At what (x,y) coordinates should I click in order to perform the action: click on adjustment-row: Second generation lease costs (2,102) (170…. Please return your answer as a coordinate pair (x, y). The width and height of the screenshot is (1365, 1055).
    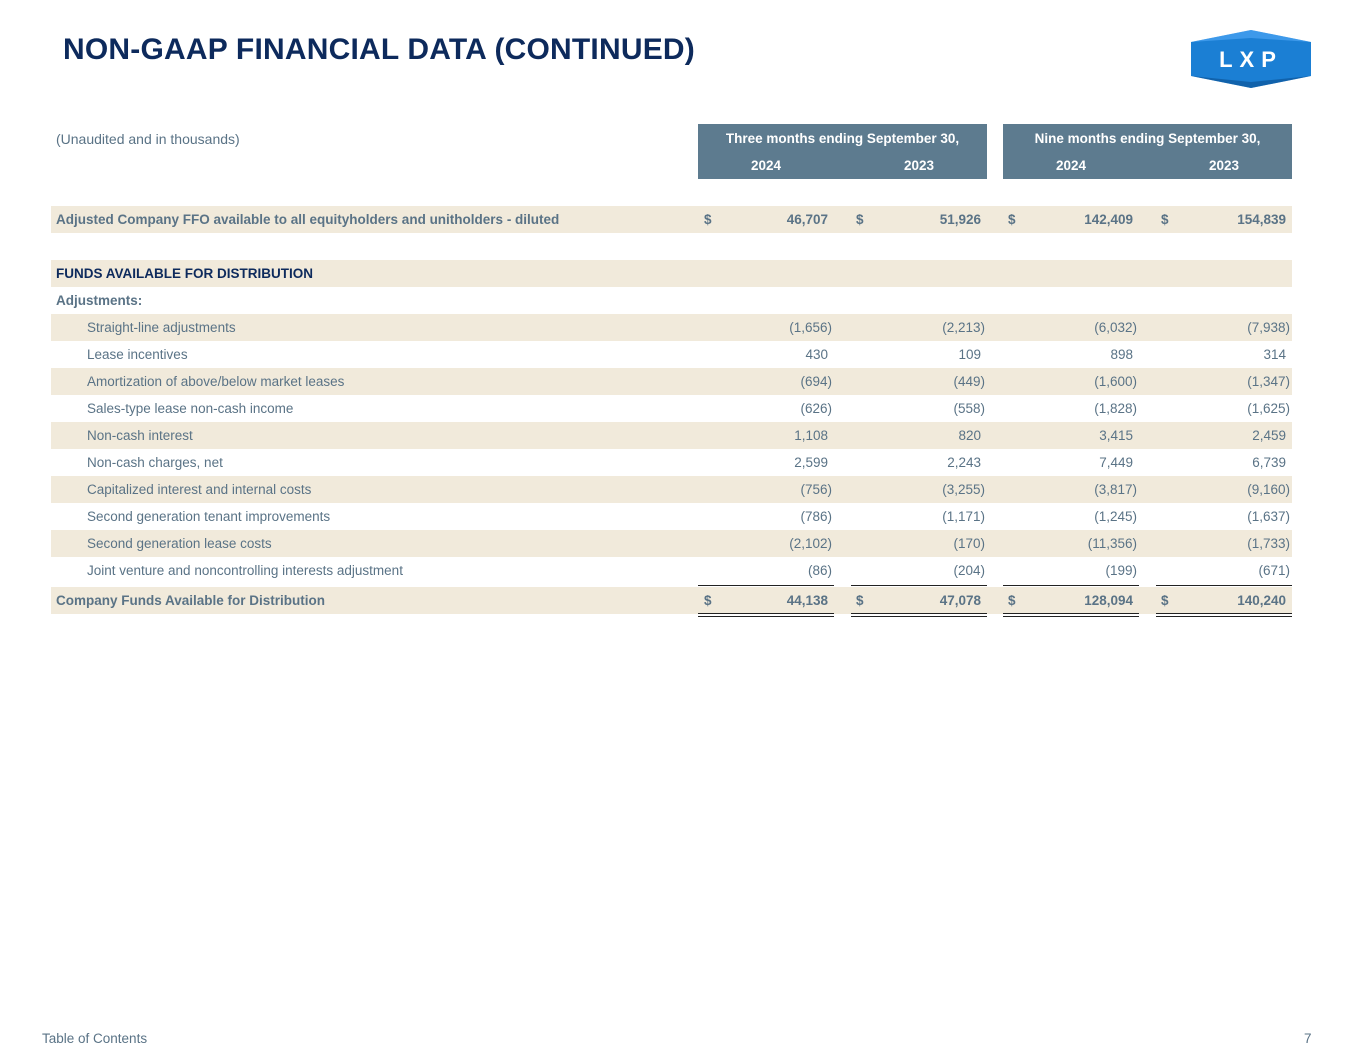
    Looking at the image, I should click on (671, 543).